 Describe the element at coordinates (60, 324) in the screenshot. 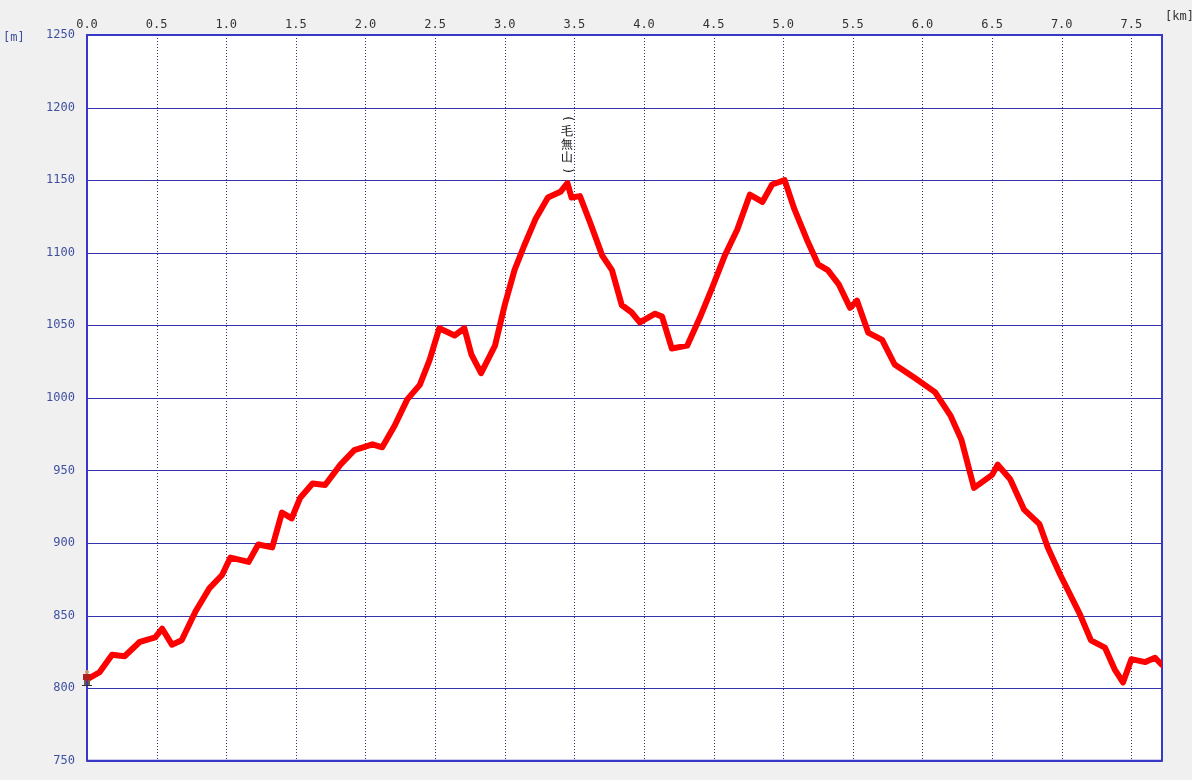

I see `y-tick-label: 1050` at that location.